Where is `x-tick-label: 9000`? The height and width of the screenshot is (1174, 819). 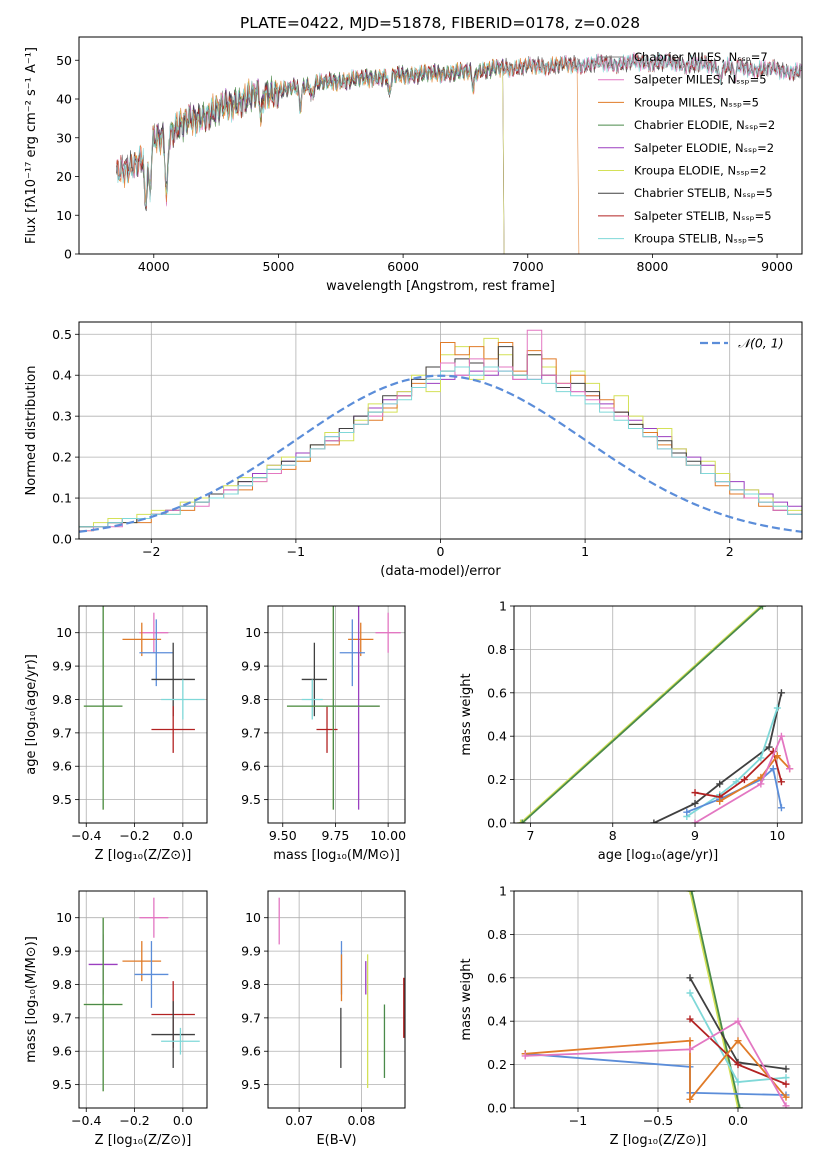
x-tick-label: 9000 is located at coordinates (777, 266).